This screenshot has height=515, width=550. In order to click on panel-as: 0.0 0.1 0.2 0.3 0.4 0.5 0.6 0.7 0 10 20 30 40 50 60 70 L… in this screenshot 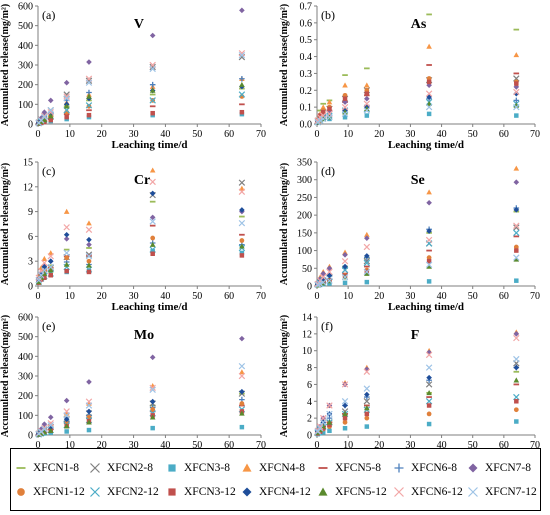, I will do `click(409, 77)`.